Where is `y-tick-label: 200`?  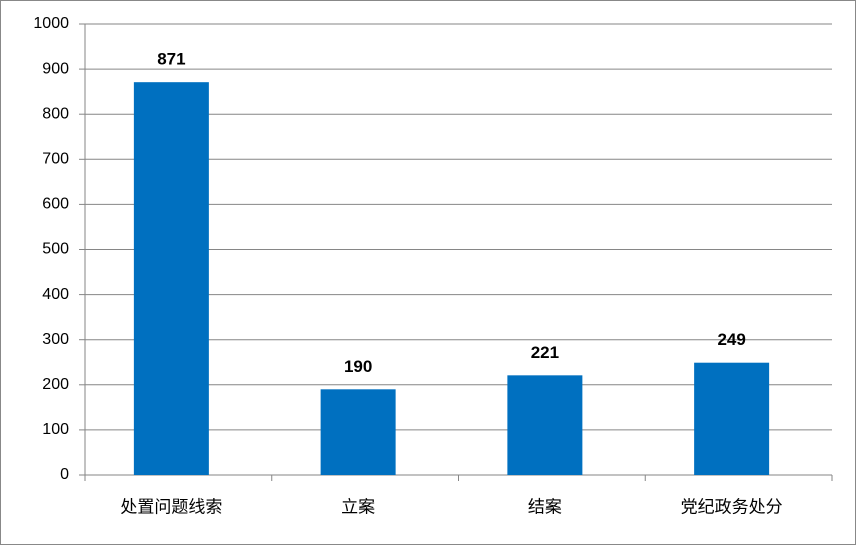 y-tick-label: 200 is located at coordinates (55, 384).